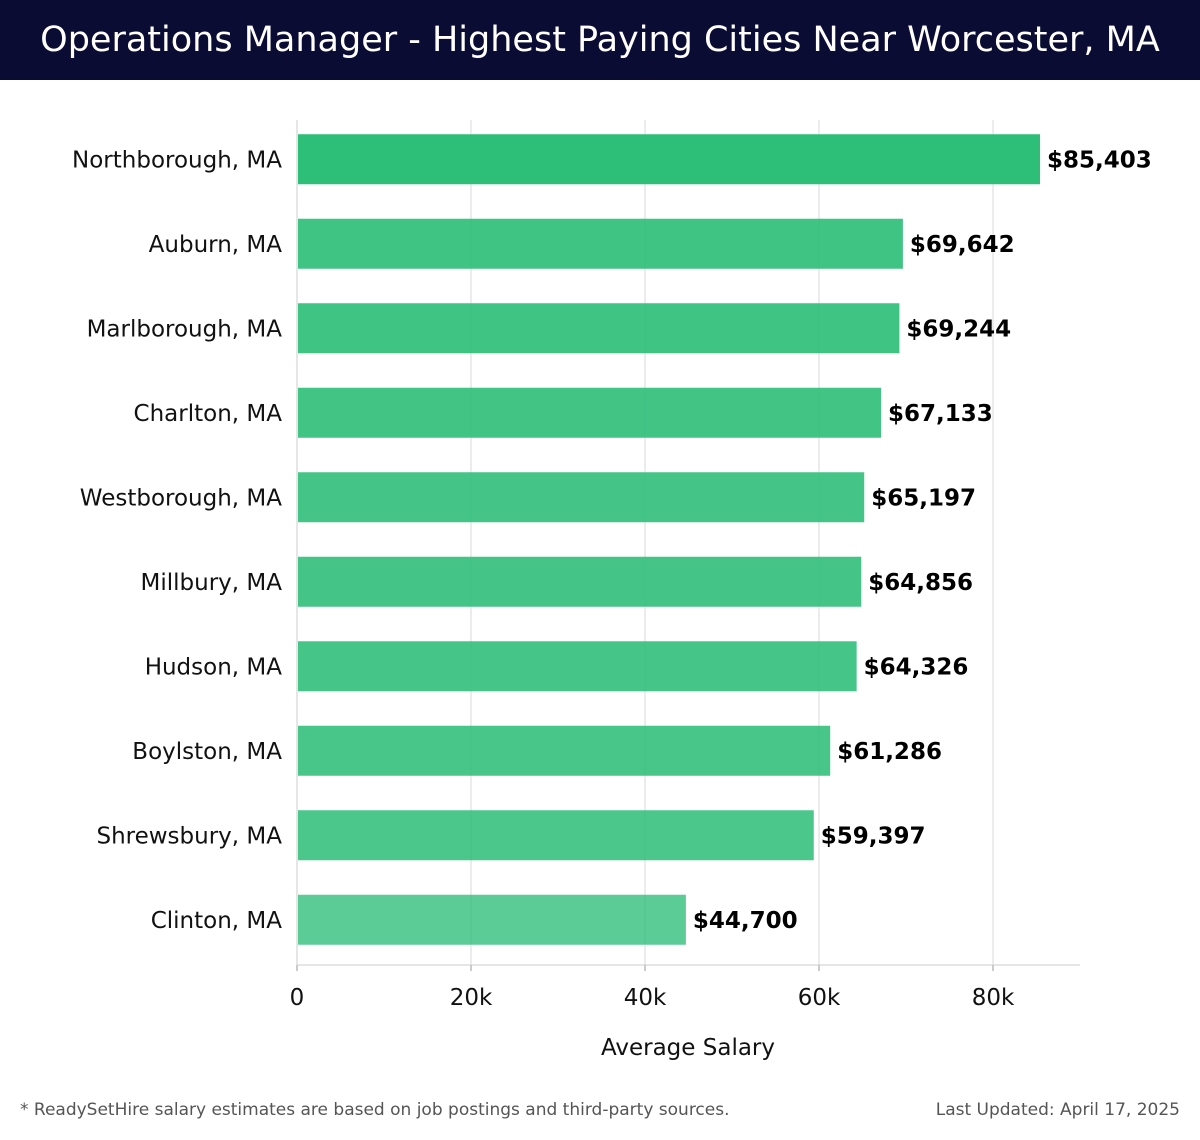  I want to click on x-tick-label: 80k, so click(993, 998).